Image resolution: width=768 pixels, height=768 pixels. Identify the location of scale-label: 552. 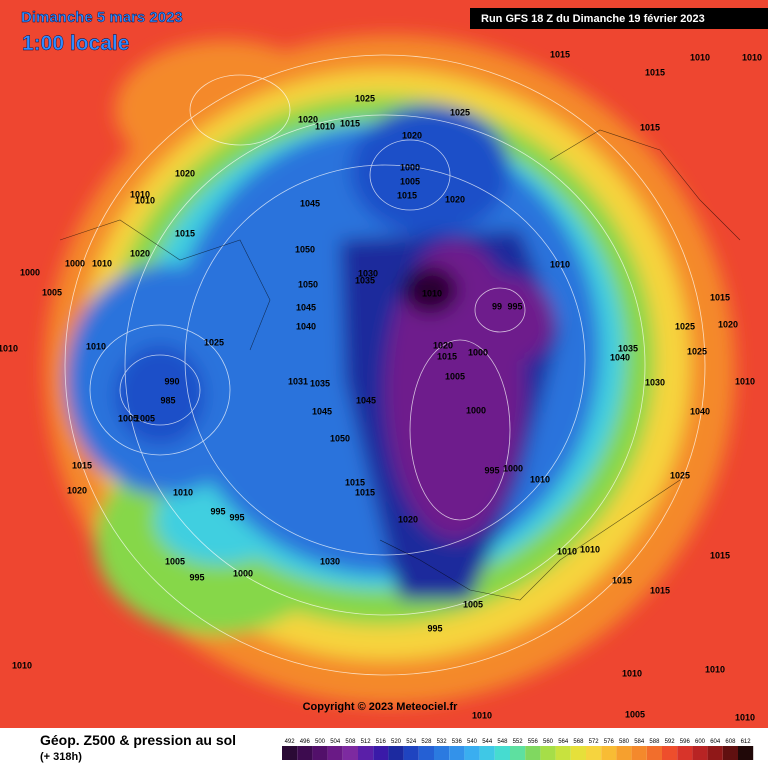
(518, 742).